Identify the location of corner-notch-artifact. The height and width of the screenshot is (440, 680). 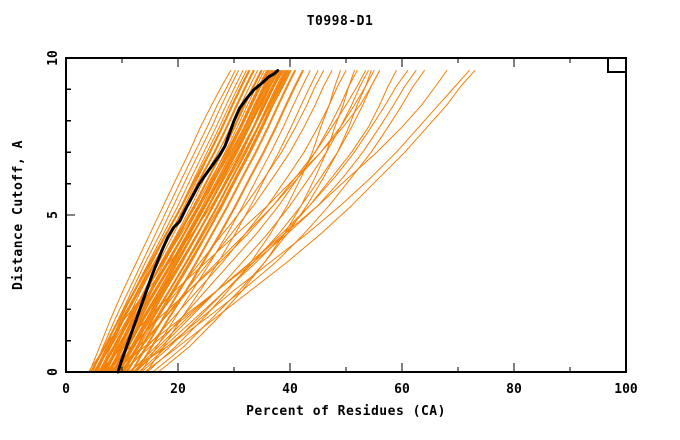
(616, 65).